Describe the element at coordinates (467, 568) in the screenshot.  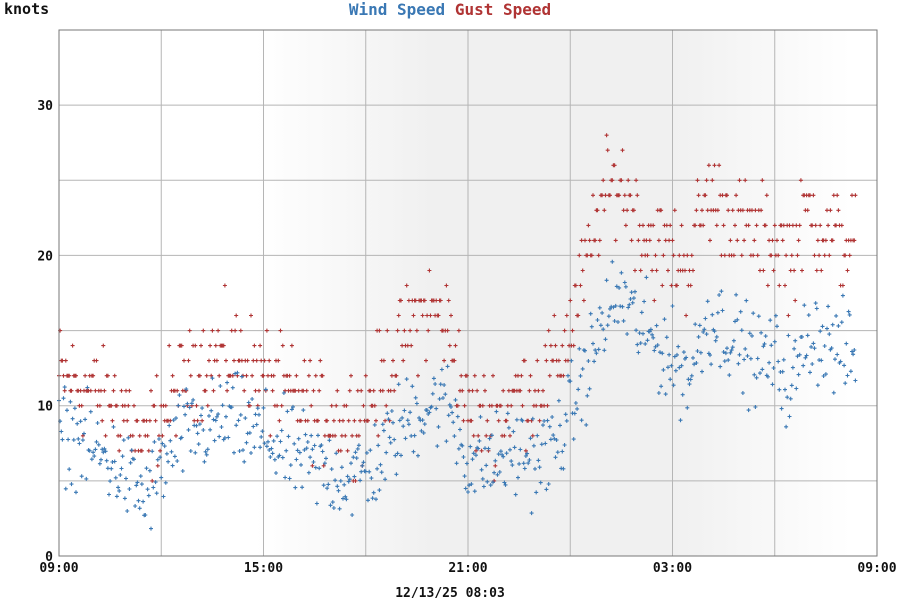
I see `x-tick-labels: 09:00 15:00 21:00 03:00 09:00` at that location.